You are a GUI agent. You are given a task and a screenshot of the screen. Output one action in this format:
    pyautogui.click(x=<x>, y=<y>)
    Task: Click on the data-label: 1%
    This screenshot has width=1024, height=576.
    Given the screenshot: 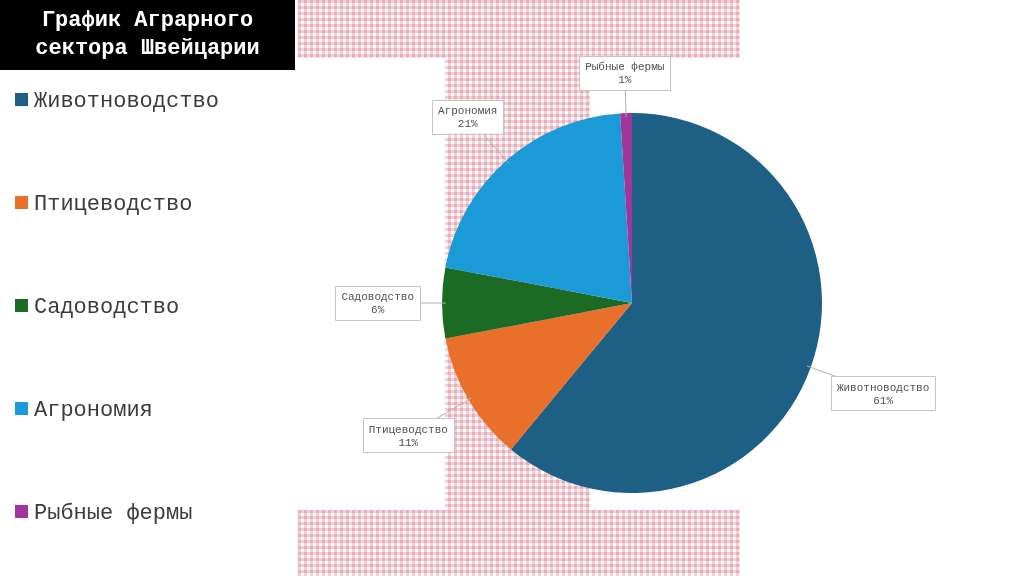 What is the action you would take?
    pyautogui.click(x=625, y=80)
    